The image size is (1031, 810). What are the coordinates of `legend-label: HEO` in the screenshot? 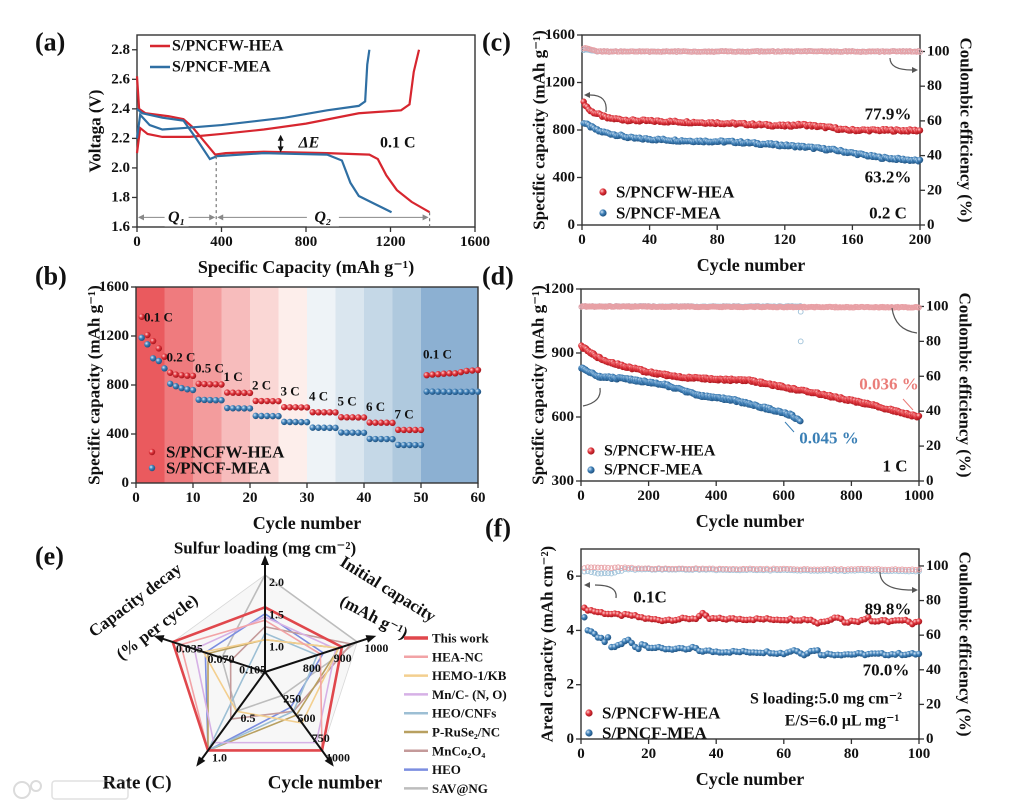 It's located at (446, 769).